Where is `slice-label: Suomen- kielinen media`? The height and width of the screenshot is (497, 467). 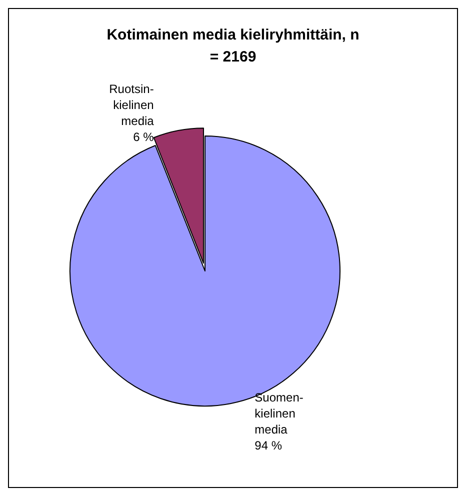 slice-label: Suomen- kielinen media is located at coordinates (279, 413).